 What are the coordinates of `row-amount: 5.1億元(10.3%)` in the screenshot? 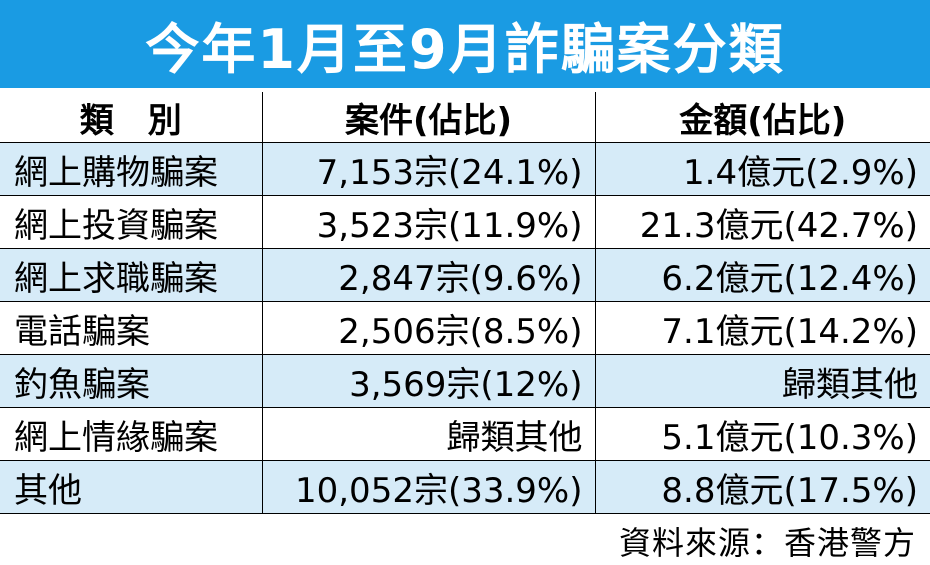 It's located at (762, 434).